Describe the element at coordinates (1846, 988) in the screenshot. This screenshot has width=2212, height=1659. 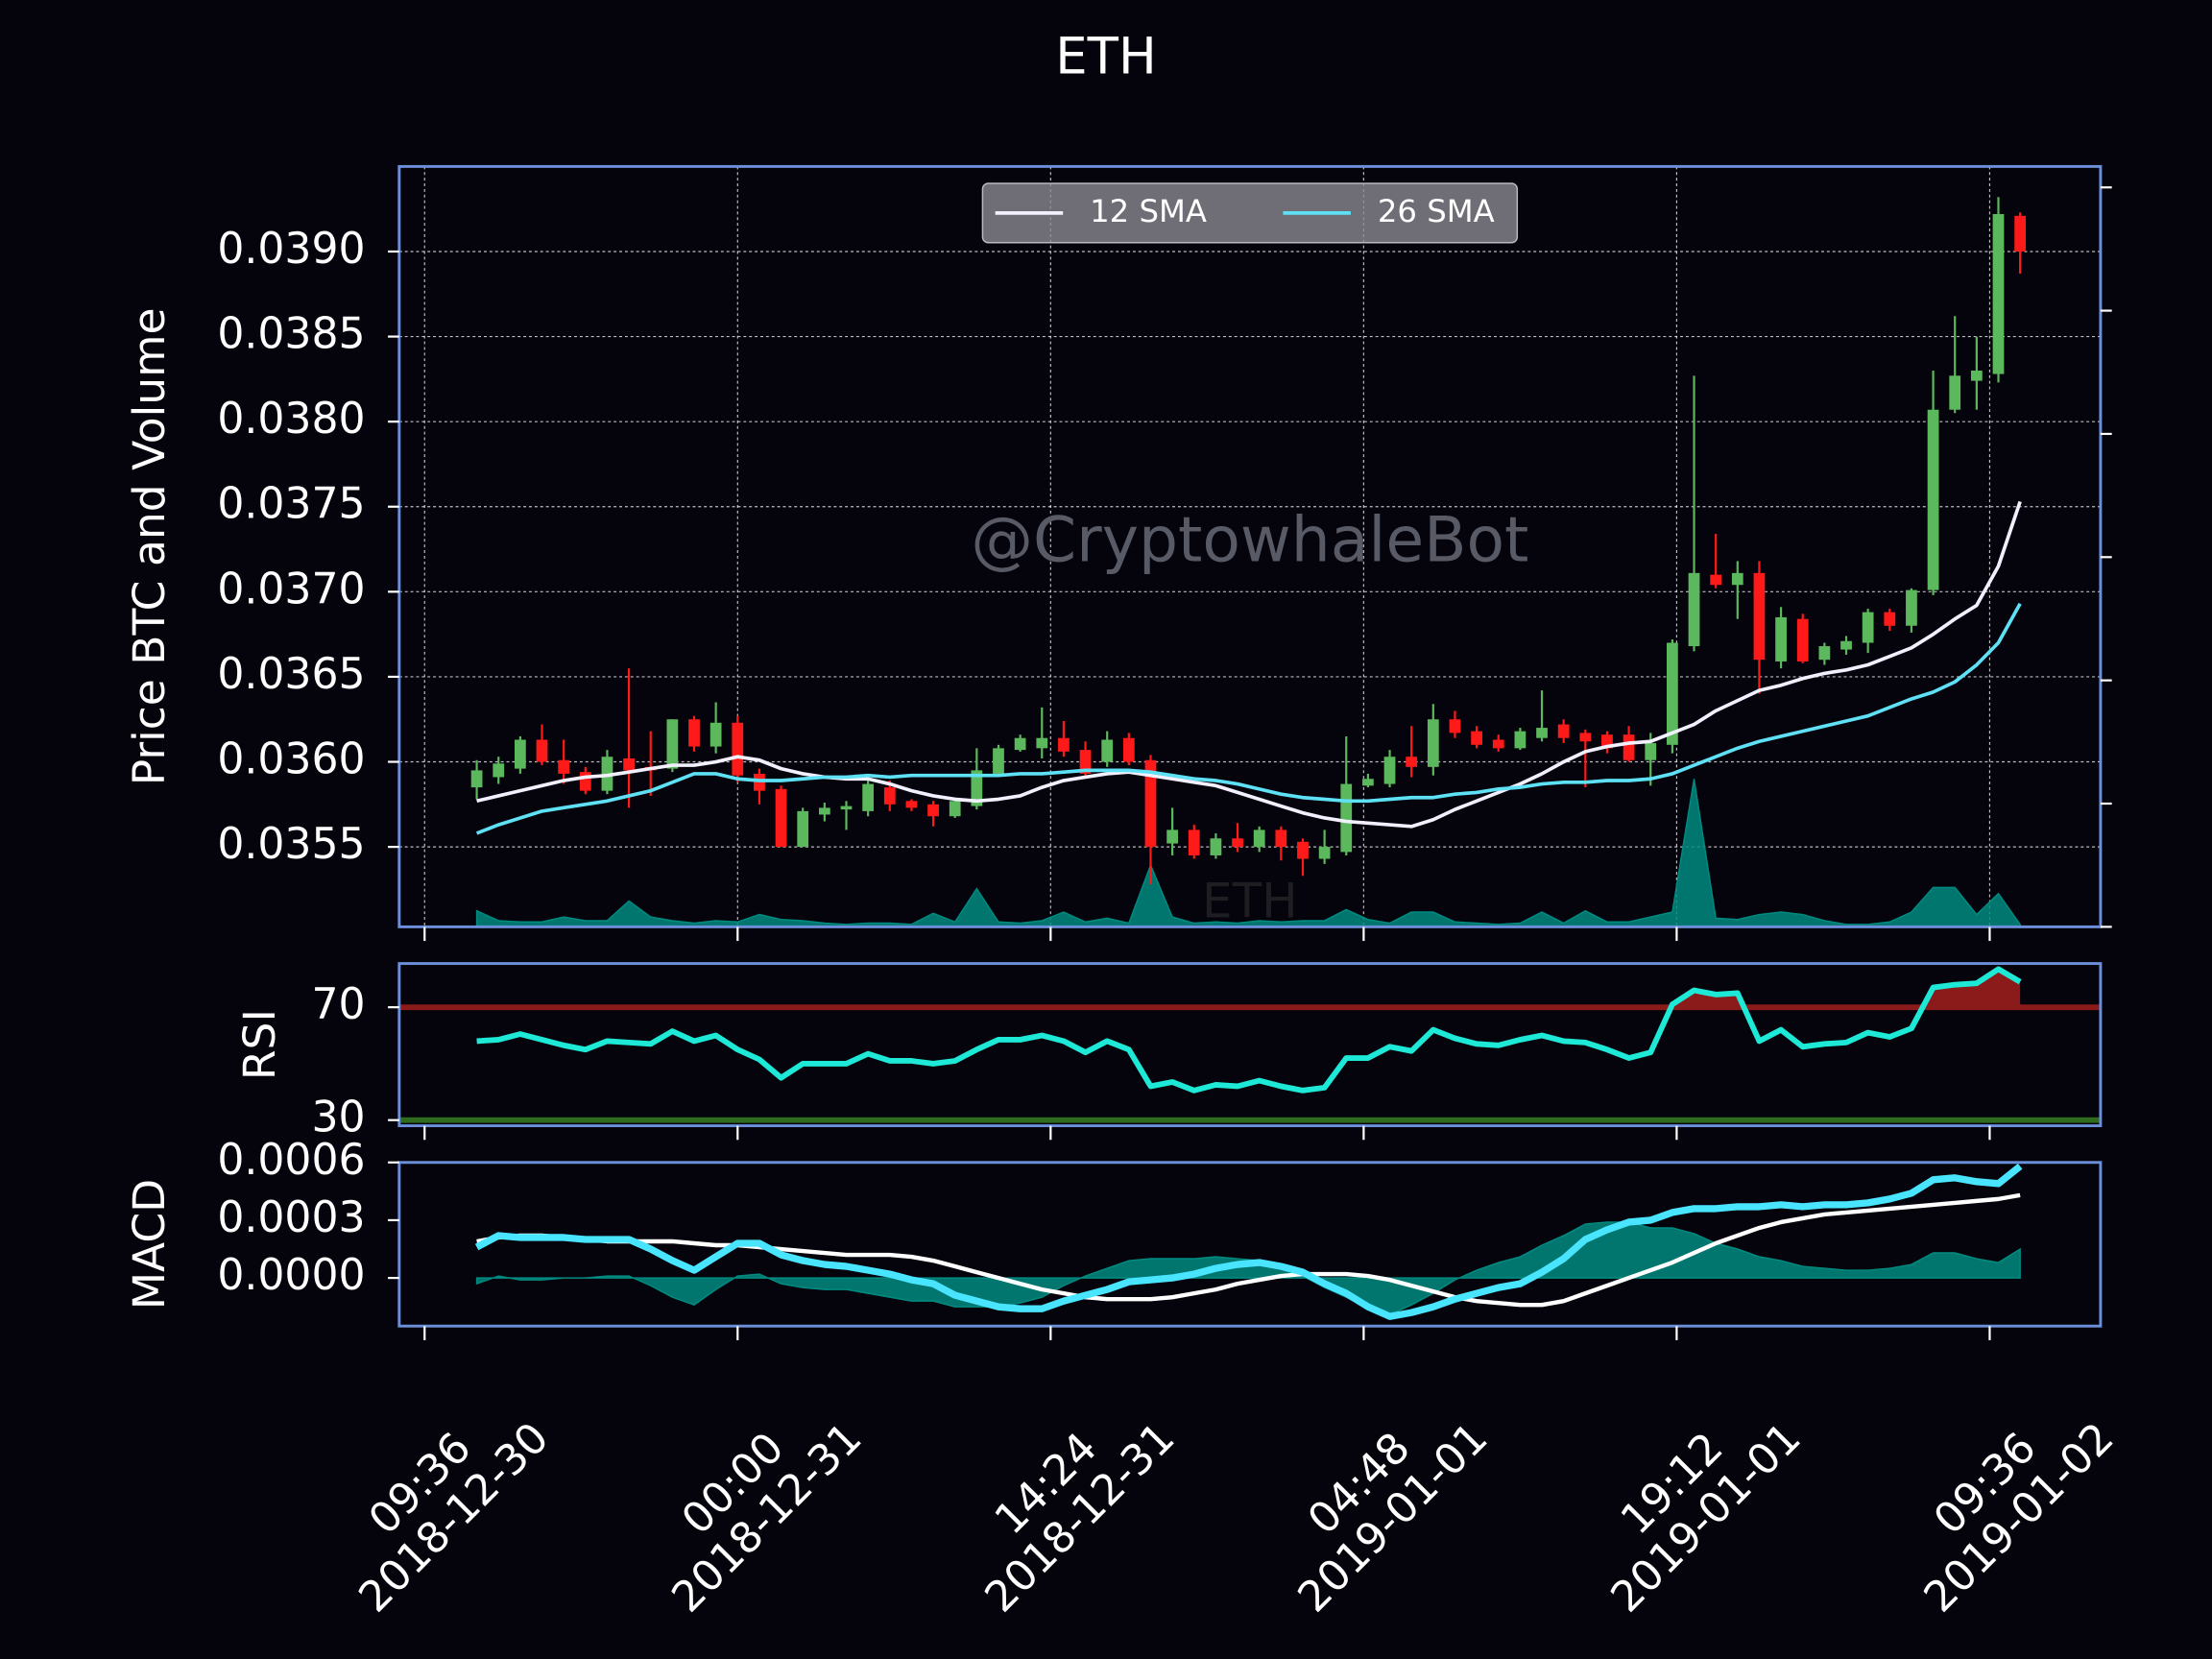
I see `level-fill` at that location.